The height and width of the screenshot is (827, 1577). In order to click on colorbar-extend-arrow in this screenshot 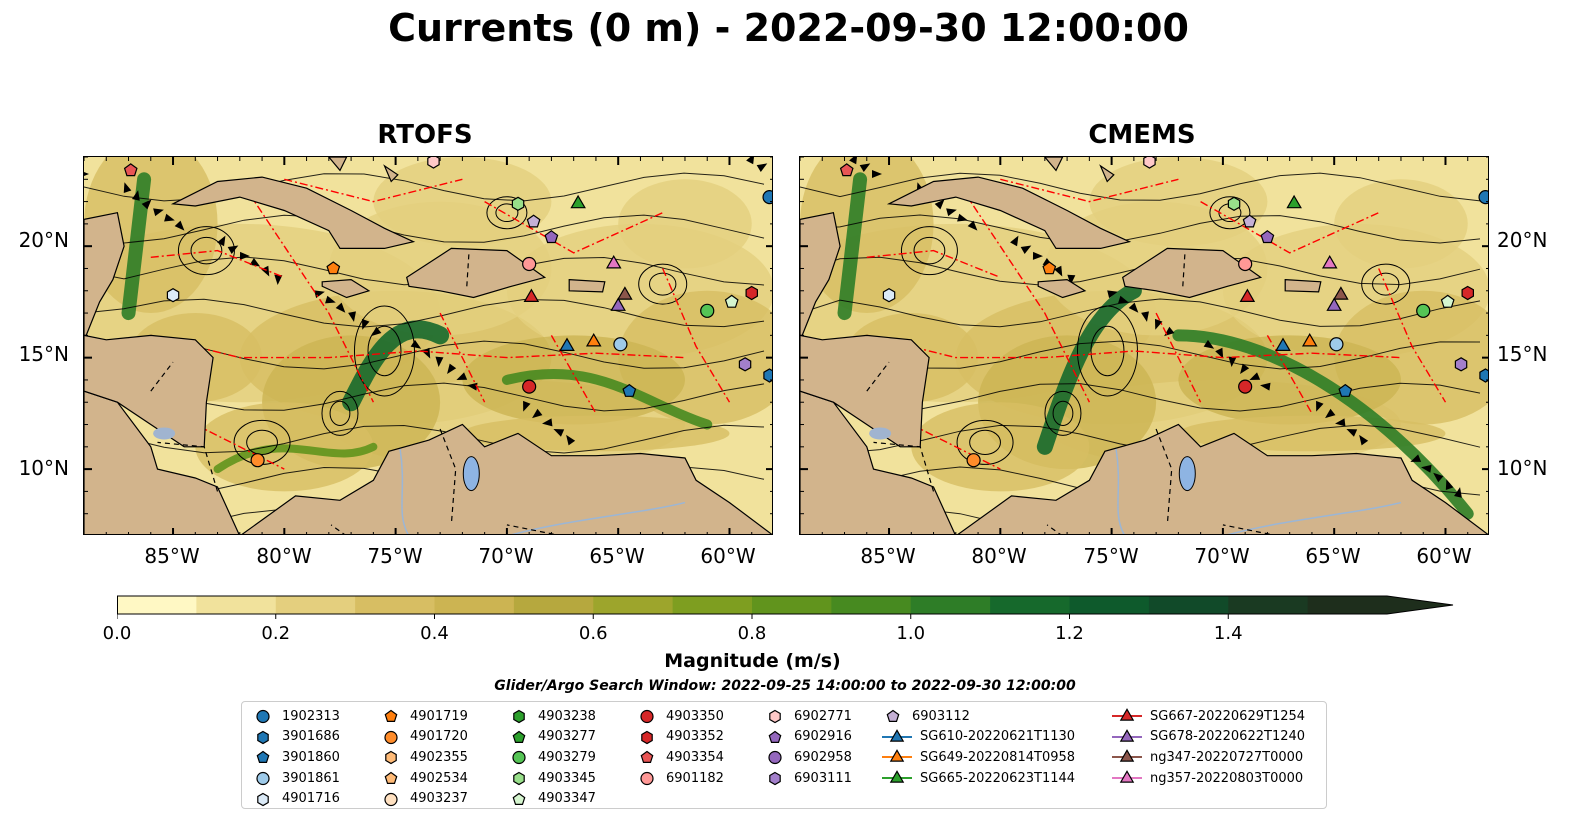, I will do `click(1380, 605)`.